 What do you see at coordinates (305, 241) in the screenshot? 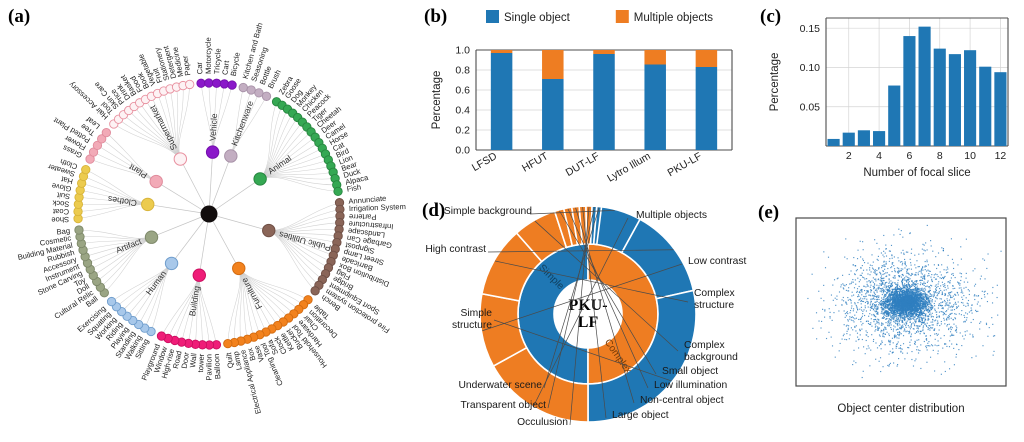
I see `svg-text: Public Utilities` at bounding box center [305, 241].